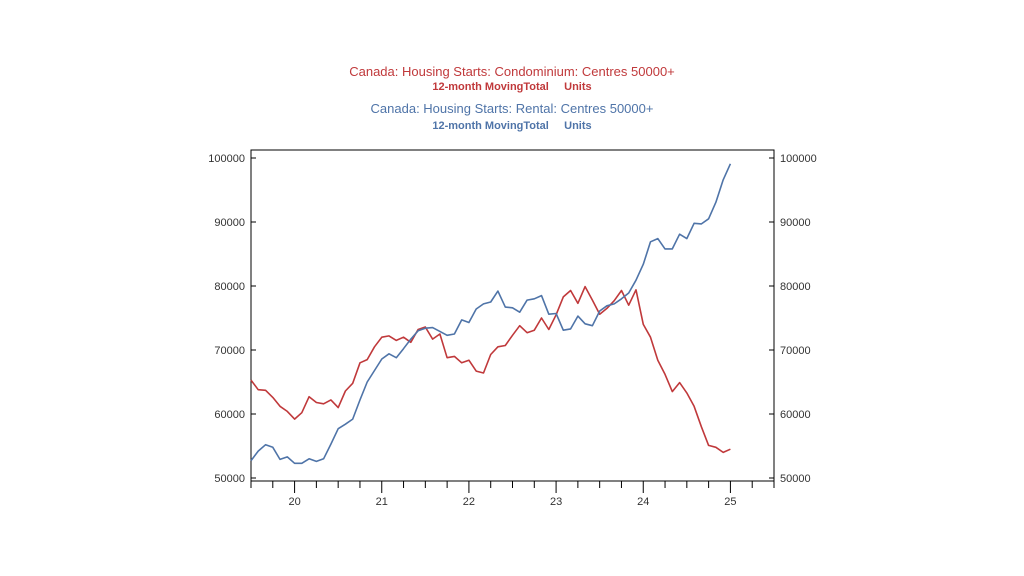  What do you see at coordinates (795, 479) in the screenshot?
I see `right-y-tick-label: 50000` at bounding box center [795, 479].